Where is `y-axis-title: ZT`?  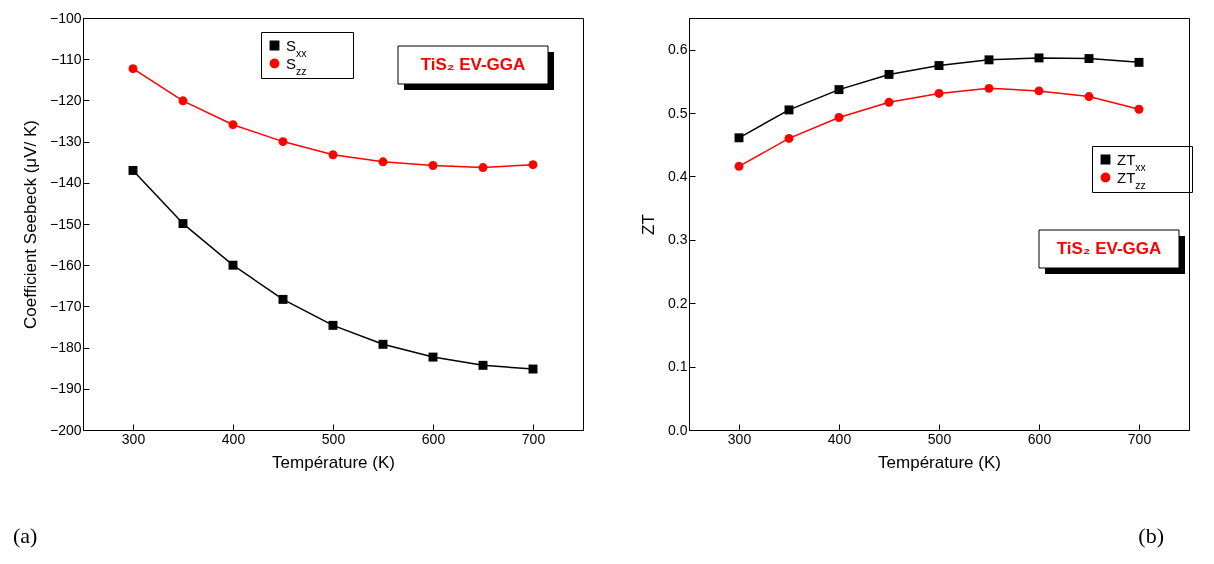 y-axis-title: ZT is located at coordinates (649, 224).